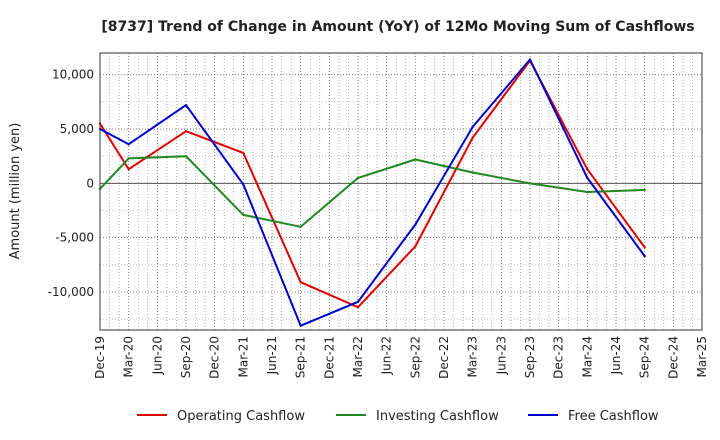 The width and height of the screenshot is (720, 440). I want to click on x-tick-label: Jun-20, so click(157, 355).